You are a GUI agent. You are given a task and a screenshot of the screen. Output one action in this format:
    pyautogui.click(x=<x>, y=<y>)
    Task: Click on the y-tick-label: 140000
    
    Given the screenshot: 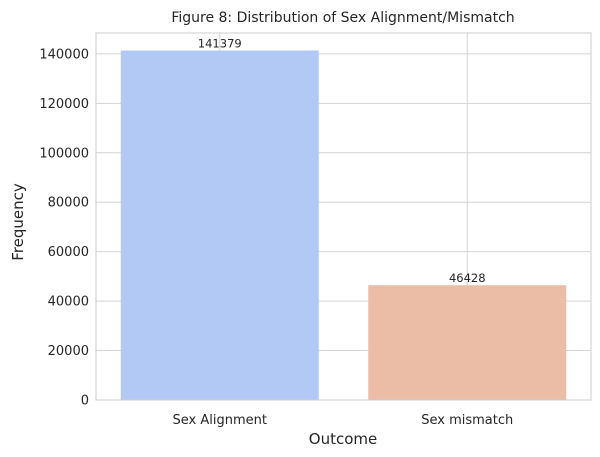 What is the action you would take?
    pyautogui.click(x=64, y=54)
    